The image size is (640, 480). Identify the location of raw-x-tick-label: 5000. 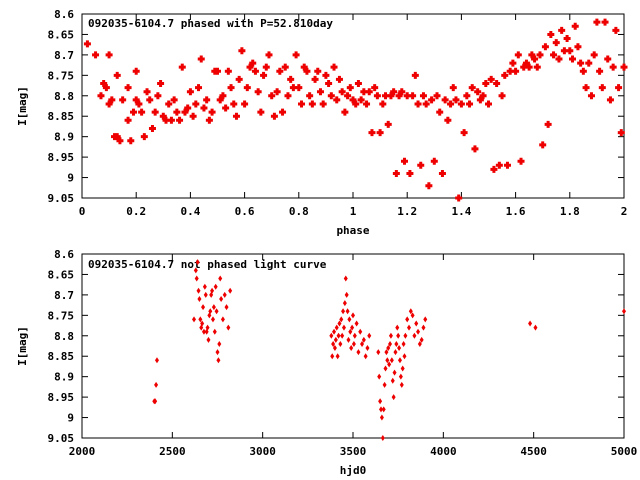
(624, 451).